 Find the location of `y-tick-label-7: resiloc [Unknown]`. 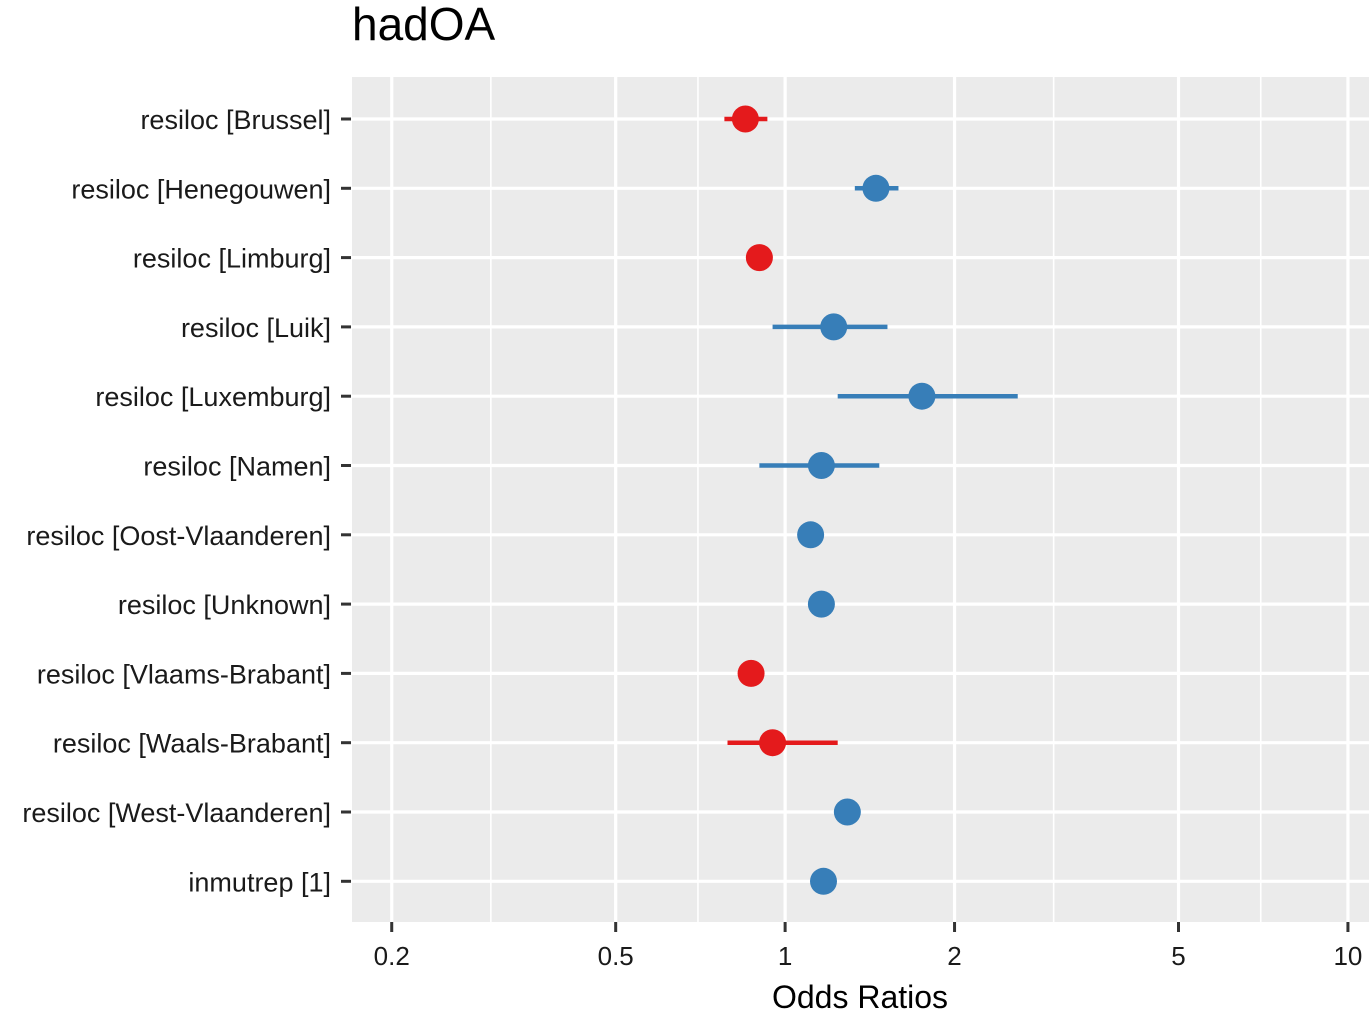

y-tick-label-7: resiloc [Unknown] is located at coordinates (224, 605).